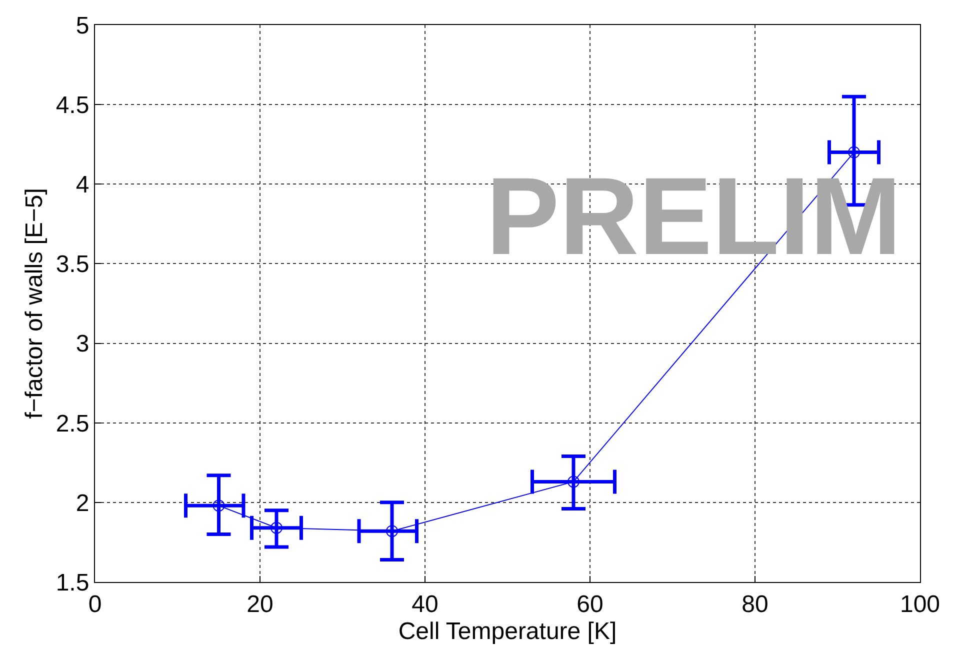 The height and width of the screenshot is (652, 955). I want to click on y-tick-label: 4.5, so click(73, 105).